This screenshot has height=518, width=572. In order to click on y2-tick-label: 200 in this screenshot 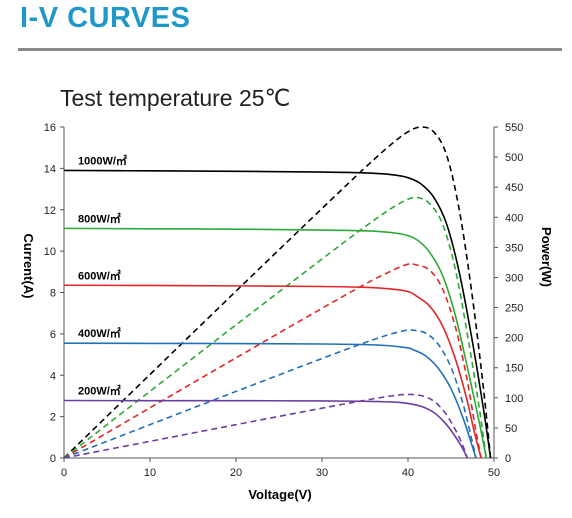, I will do `click(514, 339)`.